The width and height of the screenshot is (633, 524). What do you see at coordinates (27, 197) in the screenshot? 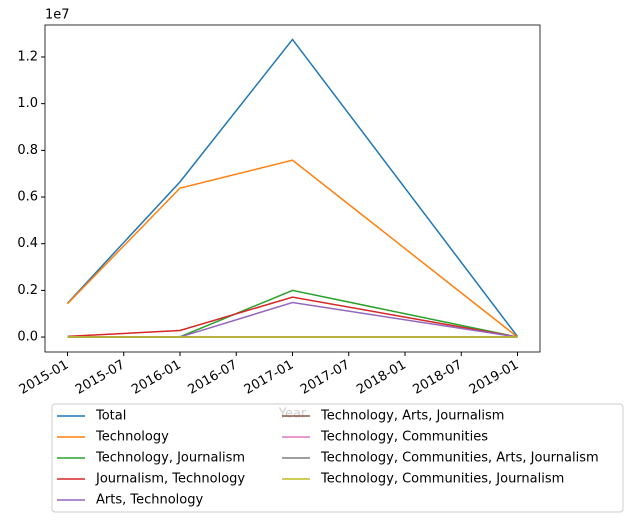
I see `y-tick-label: 0.6` at bounding box center [27, 197].